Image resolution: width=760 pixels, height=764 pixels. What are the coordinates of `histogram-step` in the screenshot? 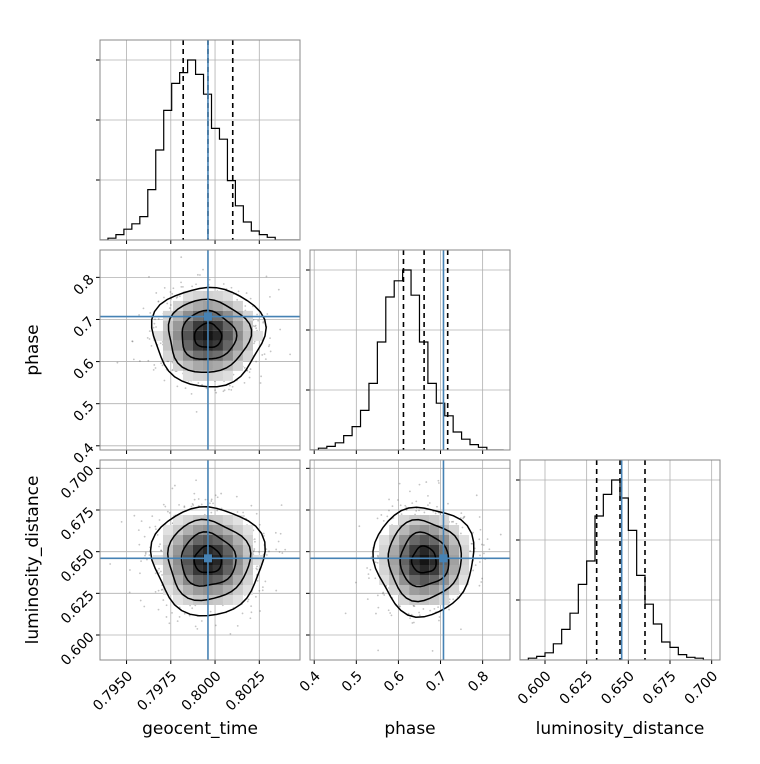 It's located at (616, 569).